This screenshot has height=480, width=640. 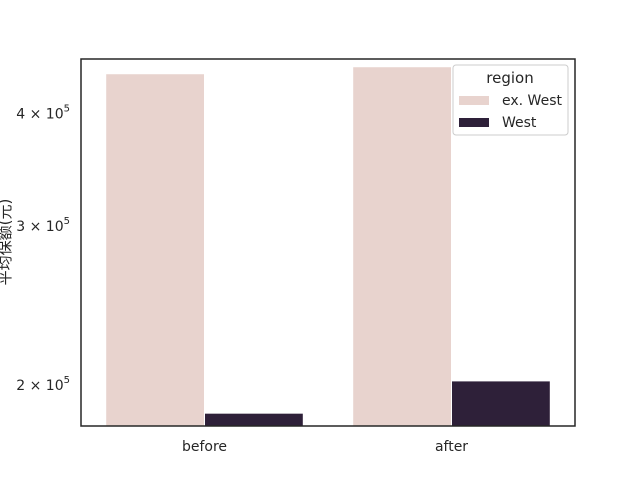 I want to click on y-tick-label: 2 × 105, so click(x=43, y=384).